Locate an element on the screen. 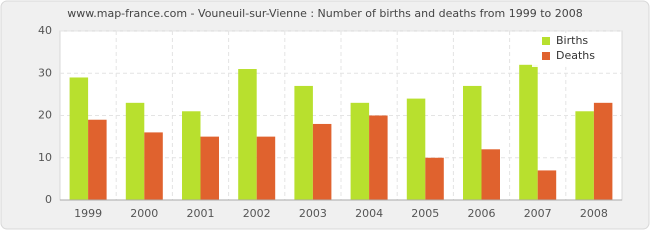 The image size is (650, 240). legend-label: Births is located at coordinates (572, 40).